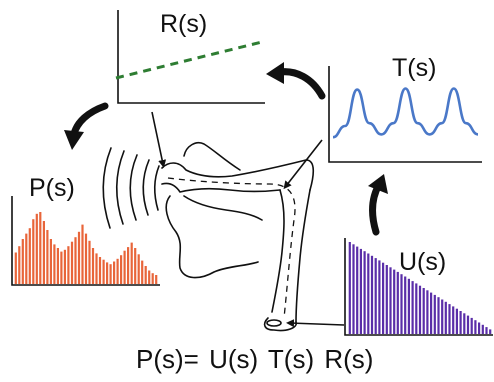 Image resolution: width=494 pixels, height=382 pixels. What do you see at coordinates (278, 251) in the screenshot?
I see `vocal-tract-pharynx-front` at bounding box center [278, 251].